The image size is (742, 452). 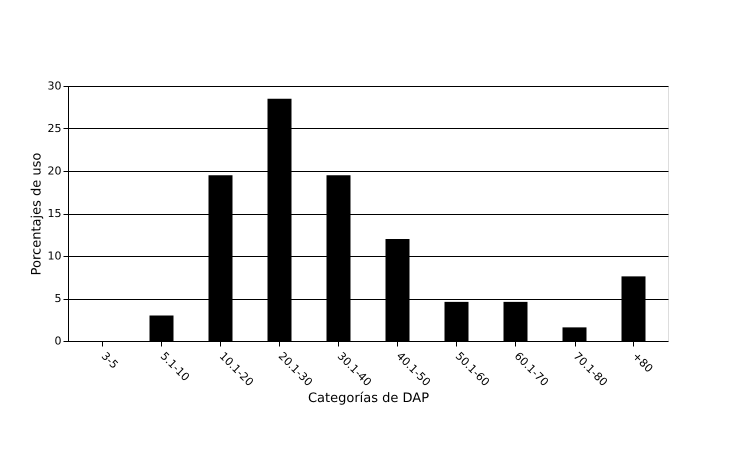 What do you see at coordinates (369, 398) in the screenshot?
I see `x-axis-title: Categorías de DAP` at bounding box center [369, 398].